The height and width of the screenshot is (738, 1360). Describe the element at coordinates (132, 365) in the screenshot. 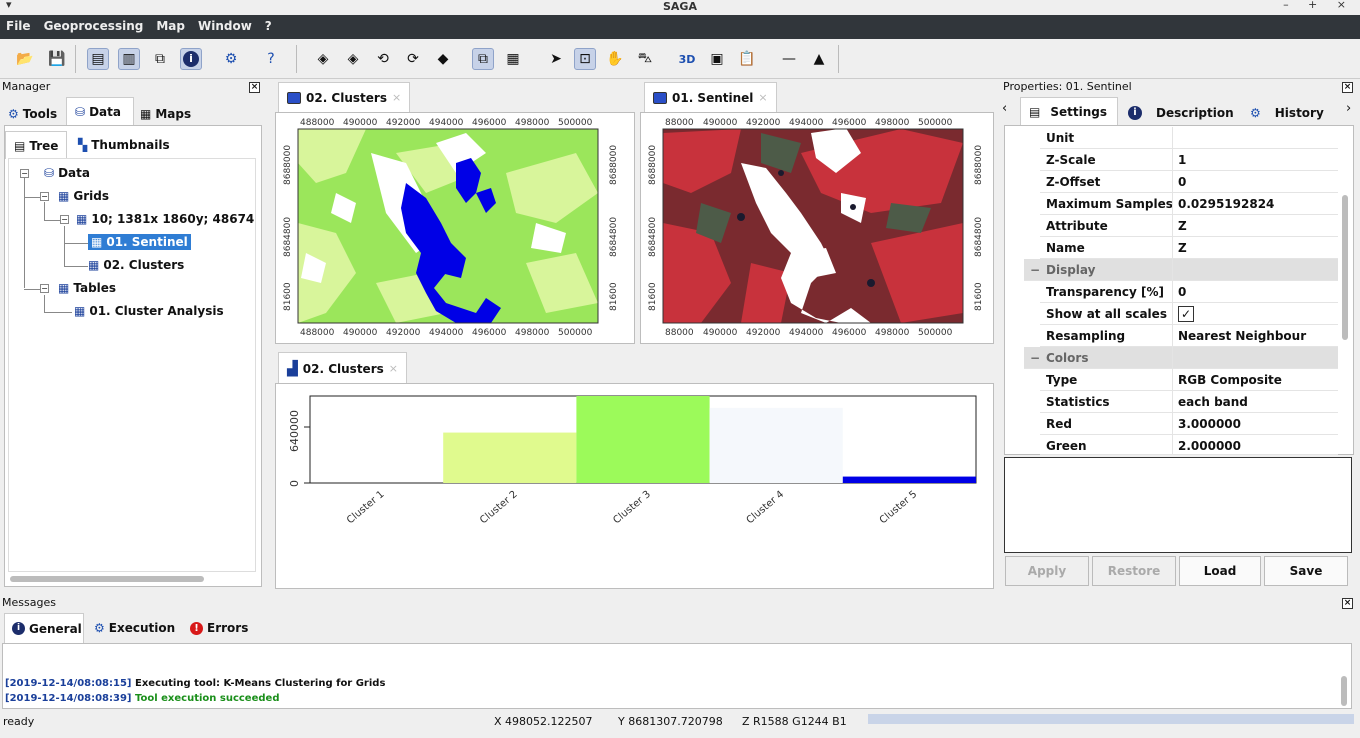

I see `data-tree` at that location.